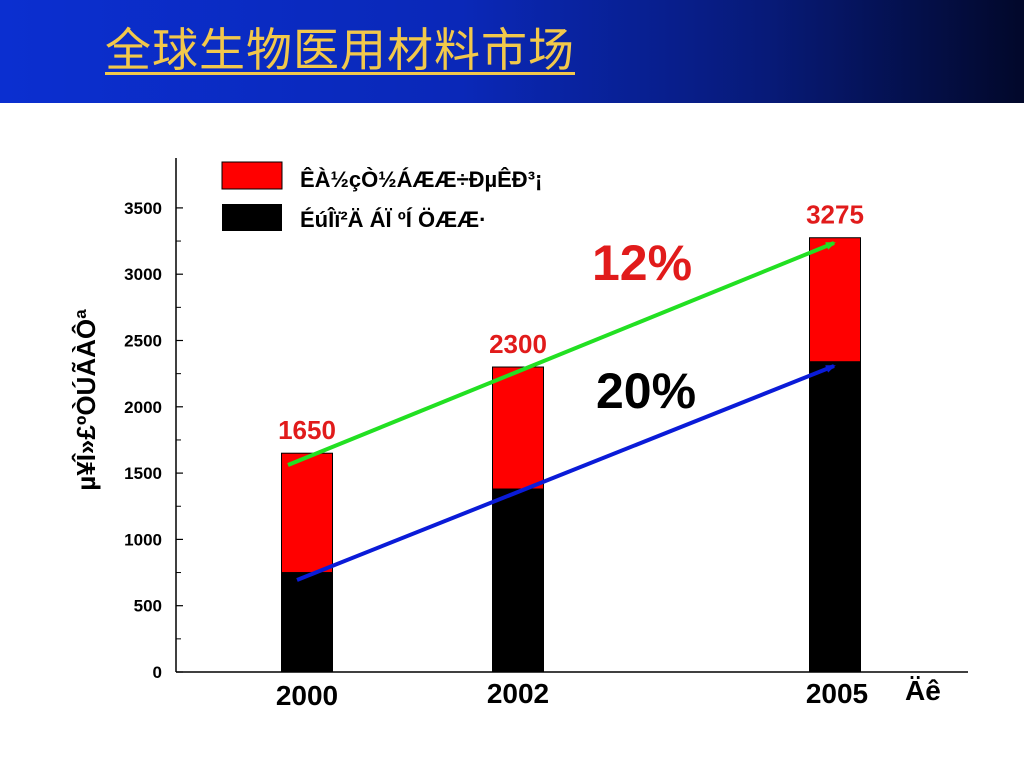  I want to click on y-tick-label: 2500, so click(143, 341).